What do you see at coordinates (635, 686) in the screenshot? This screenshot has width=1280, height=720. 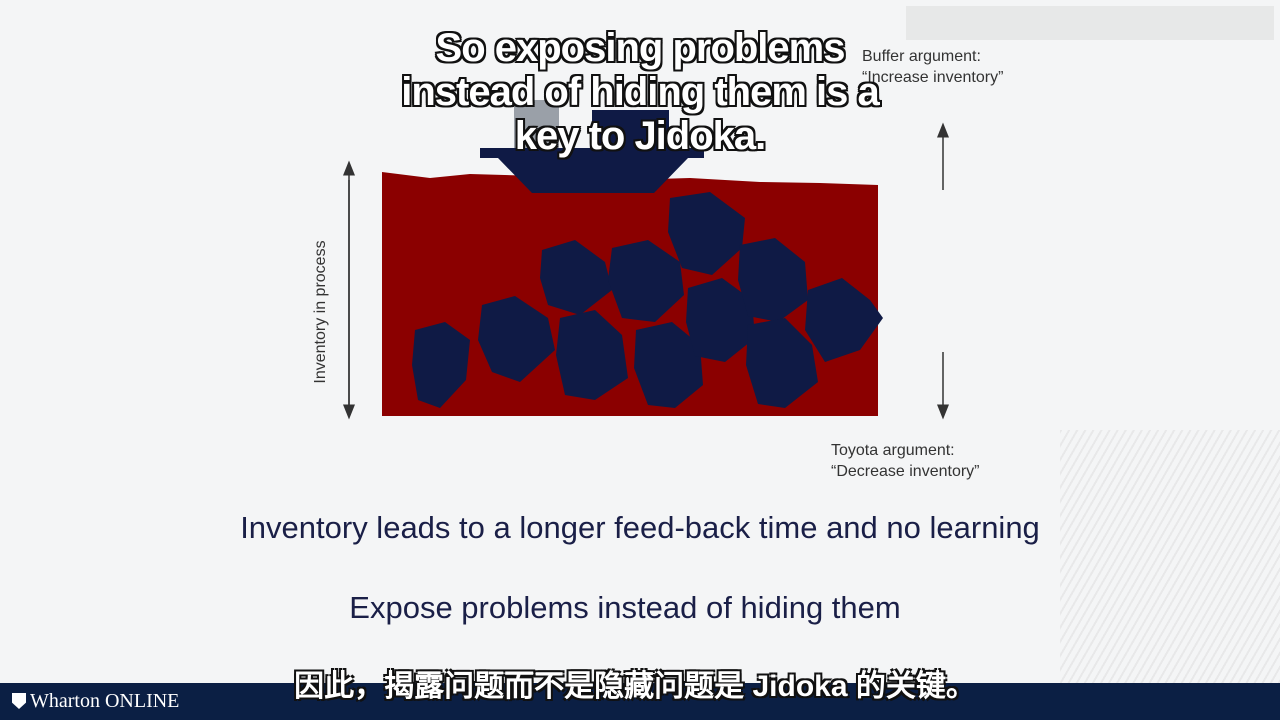 I see `chinese-subtitle: 因此，揭露问题而不是隐藏问题是 Jidoka 的关键。` at bounding box center [635, 686].